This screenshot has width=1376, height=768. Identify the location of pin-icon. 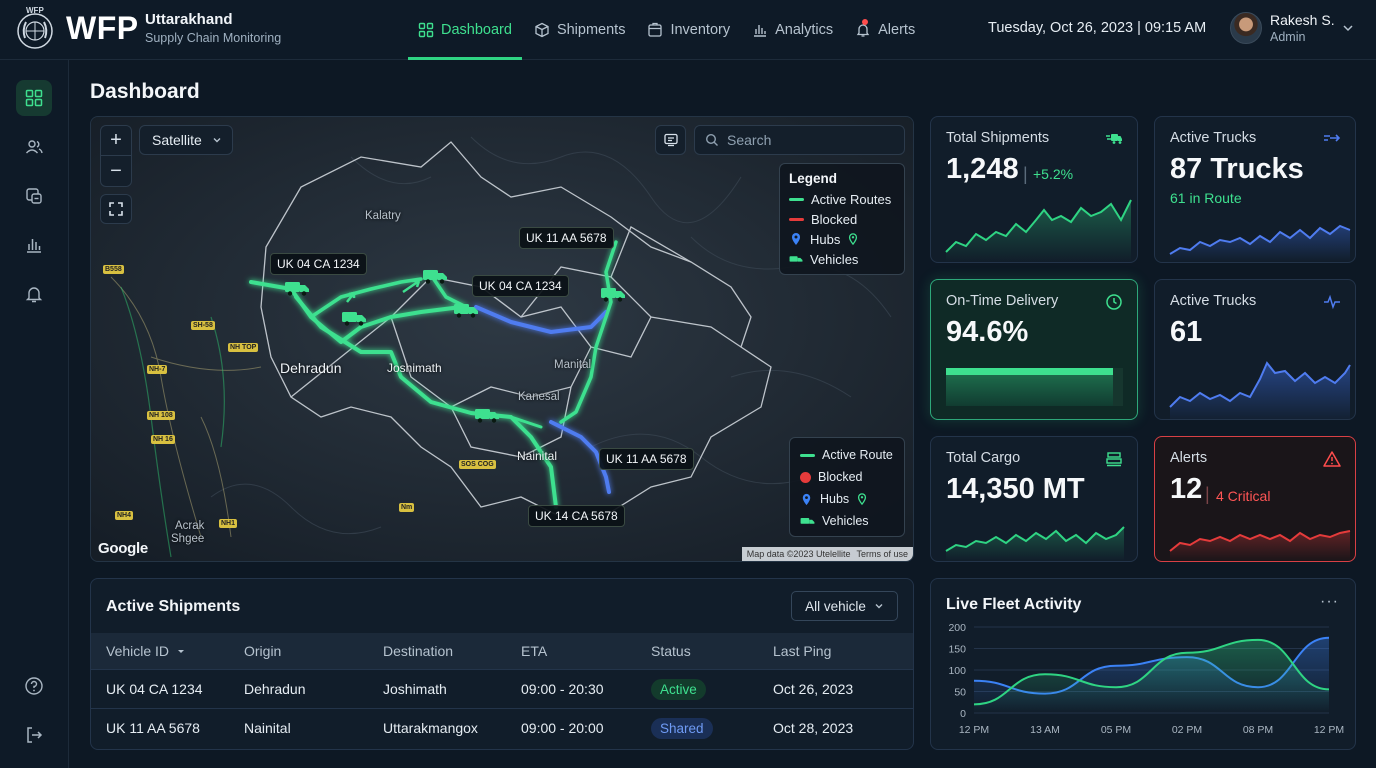
(796, 239).